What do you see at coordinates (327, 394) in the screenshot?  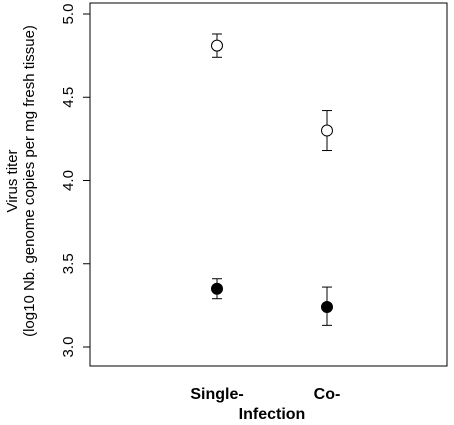 I see `x-category-label: Co-` at bounding box center [327, 394].